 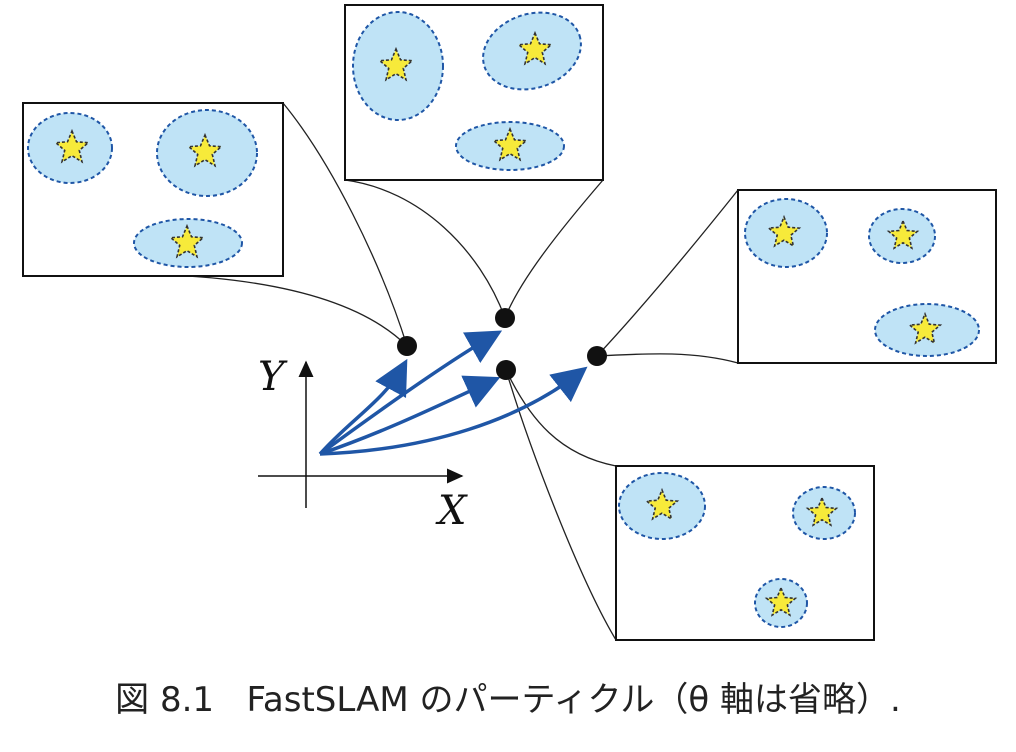 What do you see at coordinates (561, 505) in the screenshot?
I see `connector-bottom-right-b` at bounding box center [561, 505].